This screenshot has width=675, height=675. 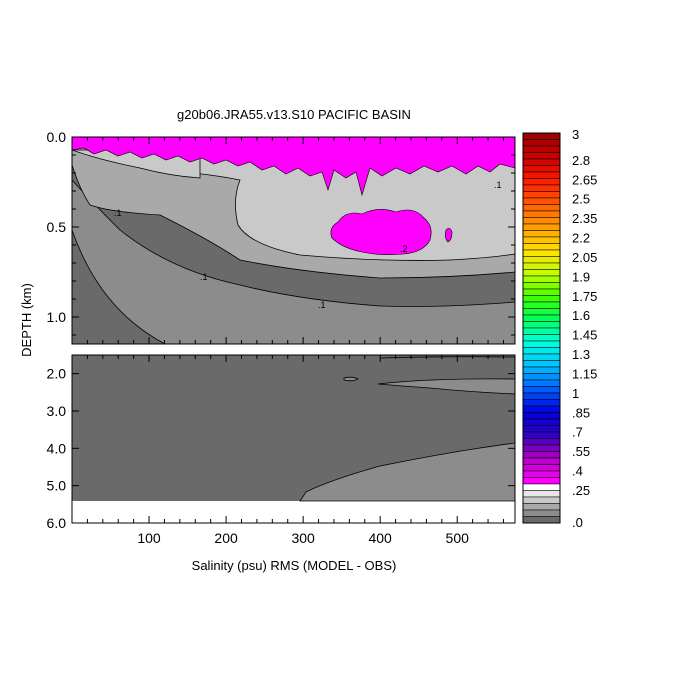 I want to click on colorbar-label: 2.8, so click(x=581, y=160).